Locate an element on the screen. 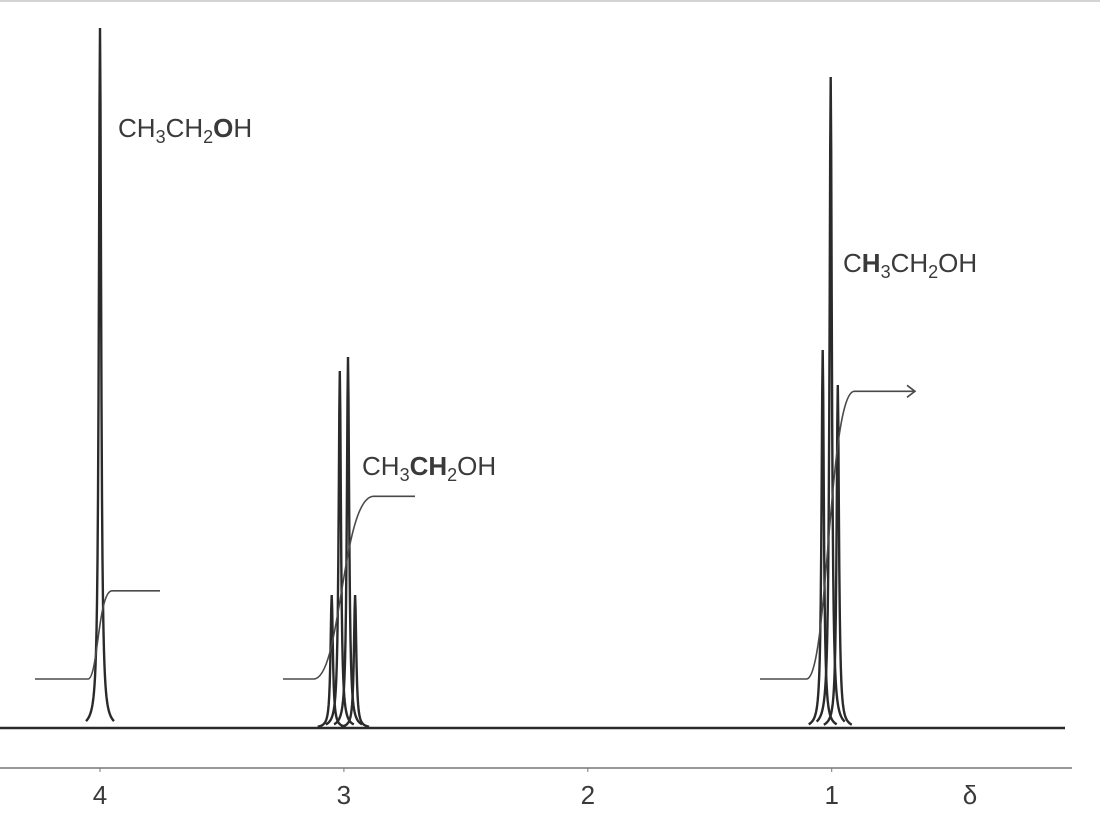  integral-arrow is located at coordinates (911, 391).